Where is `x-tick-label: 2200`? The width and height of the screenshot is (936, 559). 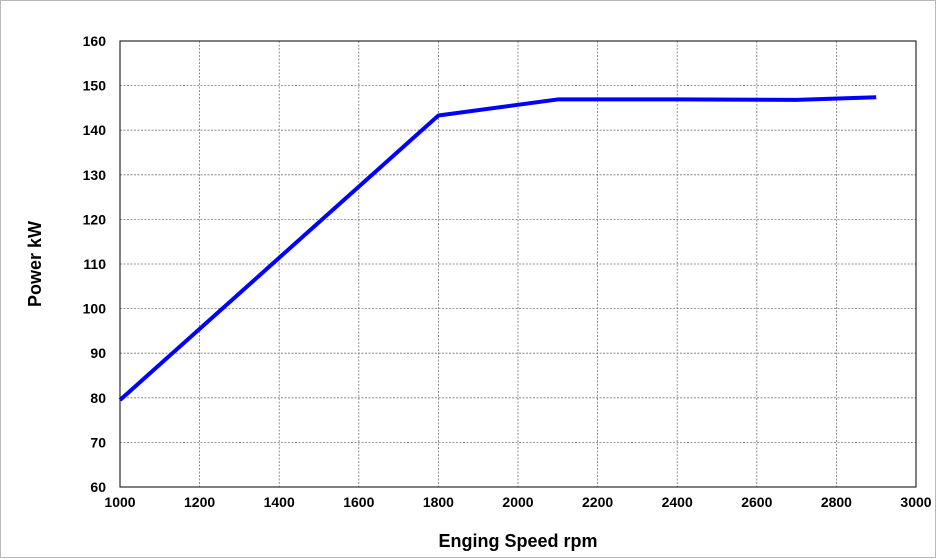
x-tick-label: 2200 is located at coordinates (597, 502).